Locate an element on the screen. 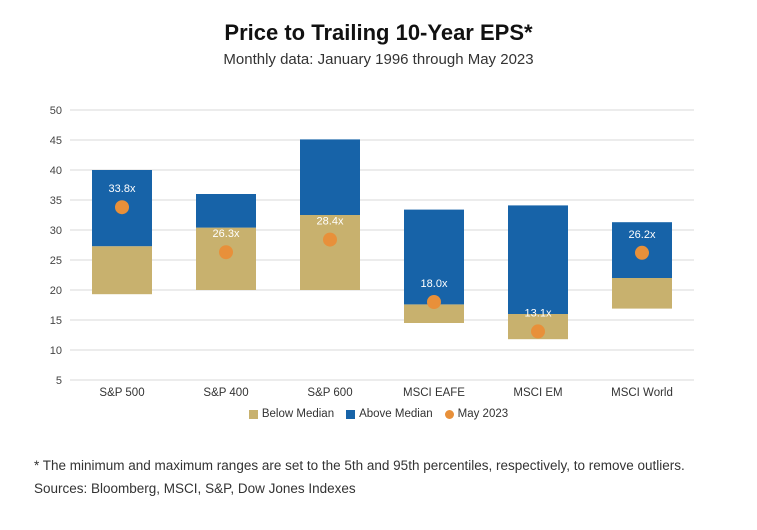 The image size is (757, 530). legend: Below Median Above Median May 2023 is located at coordinates (378, 414).